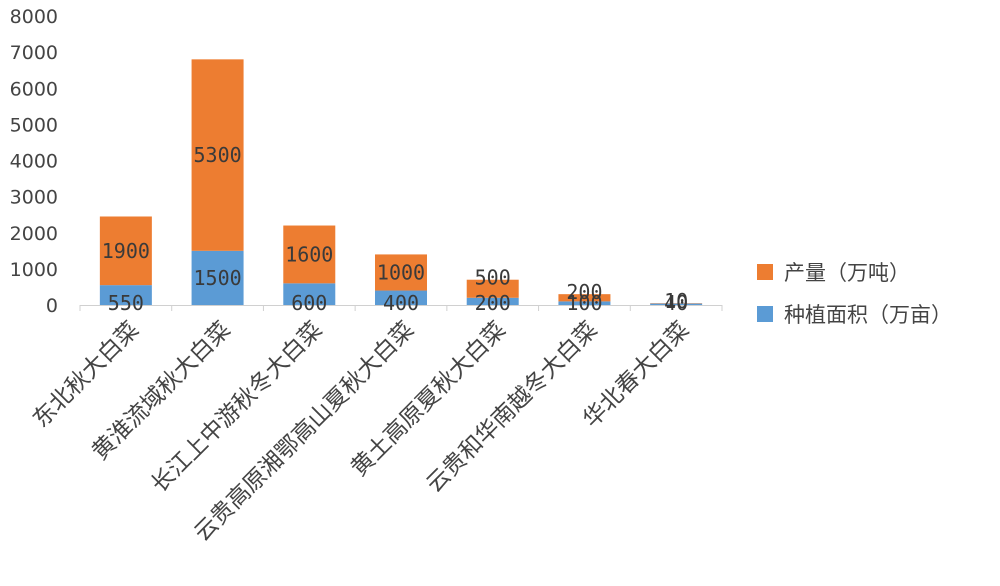 The image size is (1000, 586). What do you see at coordinates (34, 89) in the screenshot?
I see `y-tick-label: 6000` at bounding box center [34, 89].